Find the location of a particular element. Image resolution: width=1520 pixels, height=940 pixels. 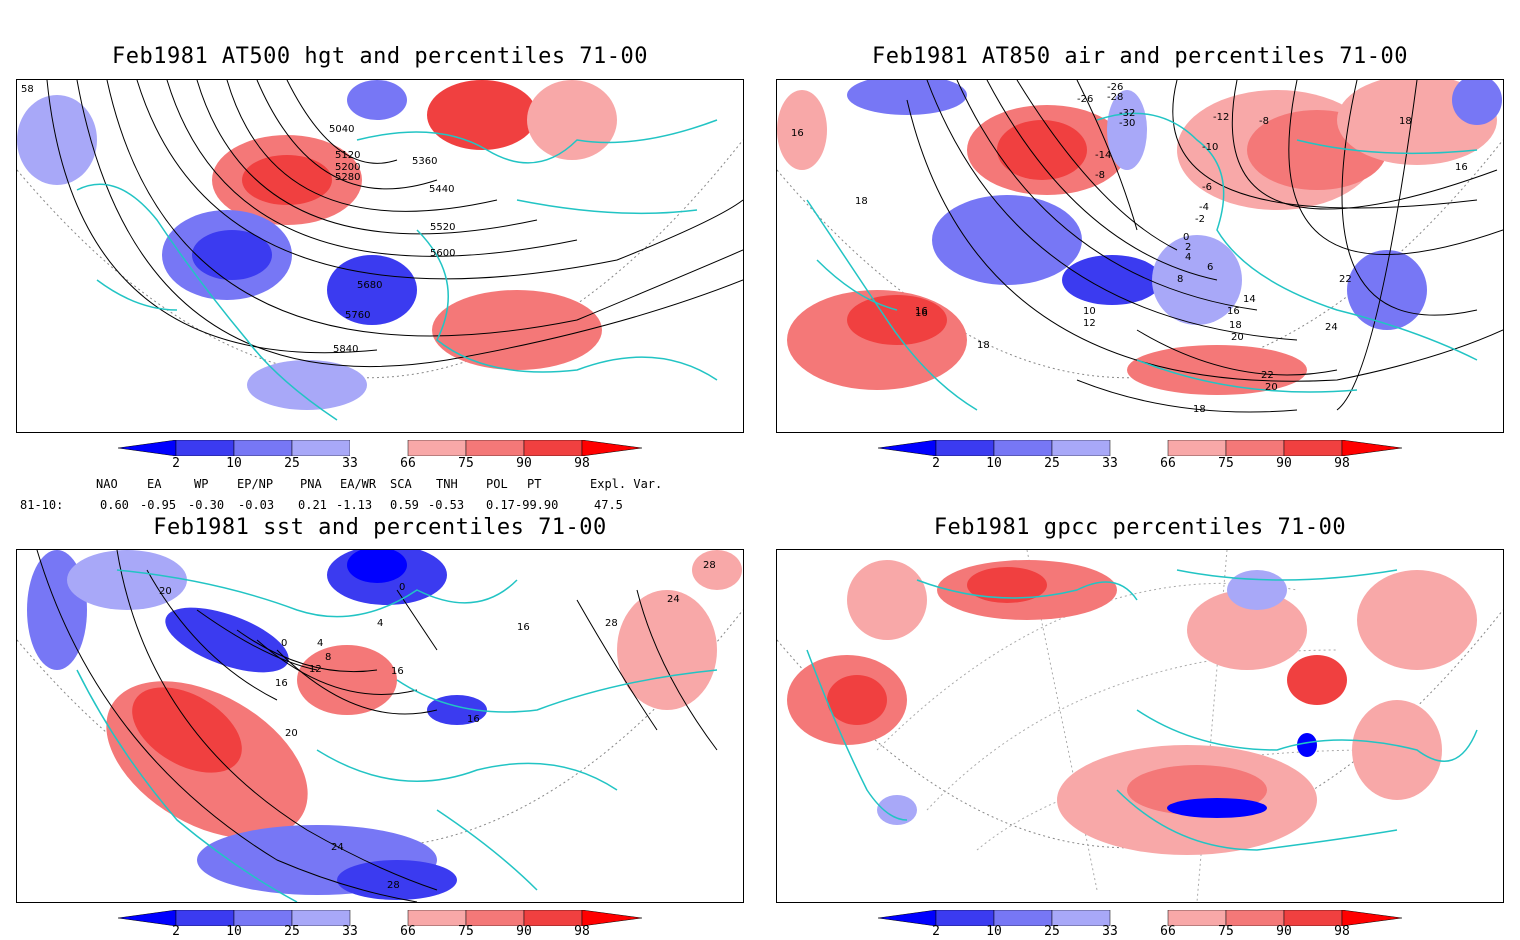

contour-label: 5840 is located at coordinates (345, 349).